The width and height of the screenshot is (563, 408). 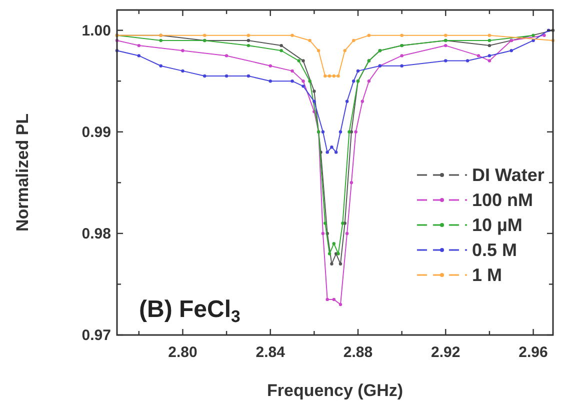 I want to click on y-tick-label: 0.97, so click(x=96, y=335).